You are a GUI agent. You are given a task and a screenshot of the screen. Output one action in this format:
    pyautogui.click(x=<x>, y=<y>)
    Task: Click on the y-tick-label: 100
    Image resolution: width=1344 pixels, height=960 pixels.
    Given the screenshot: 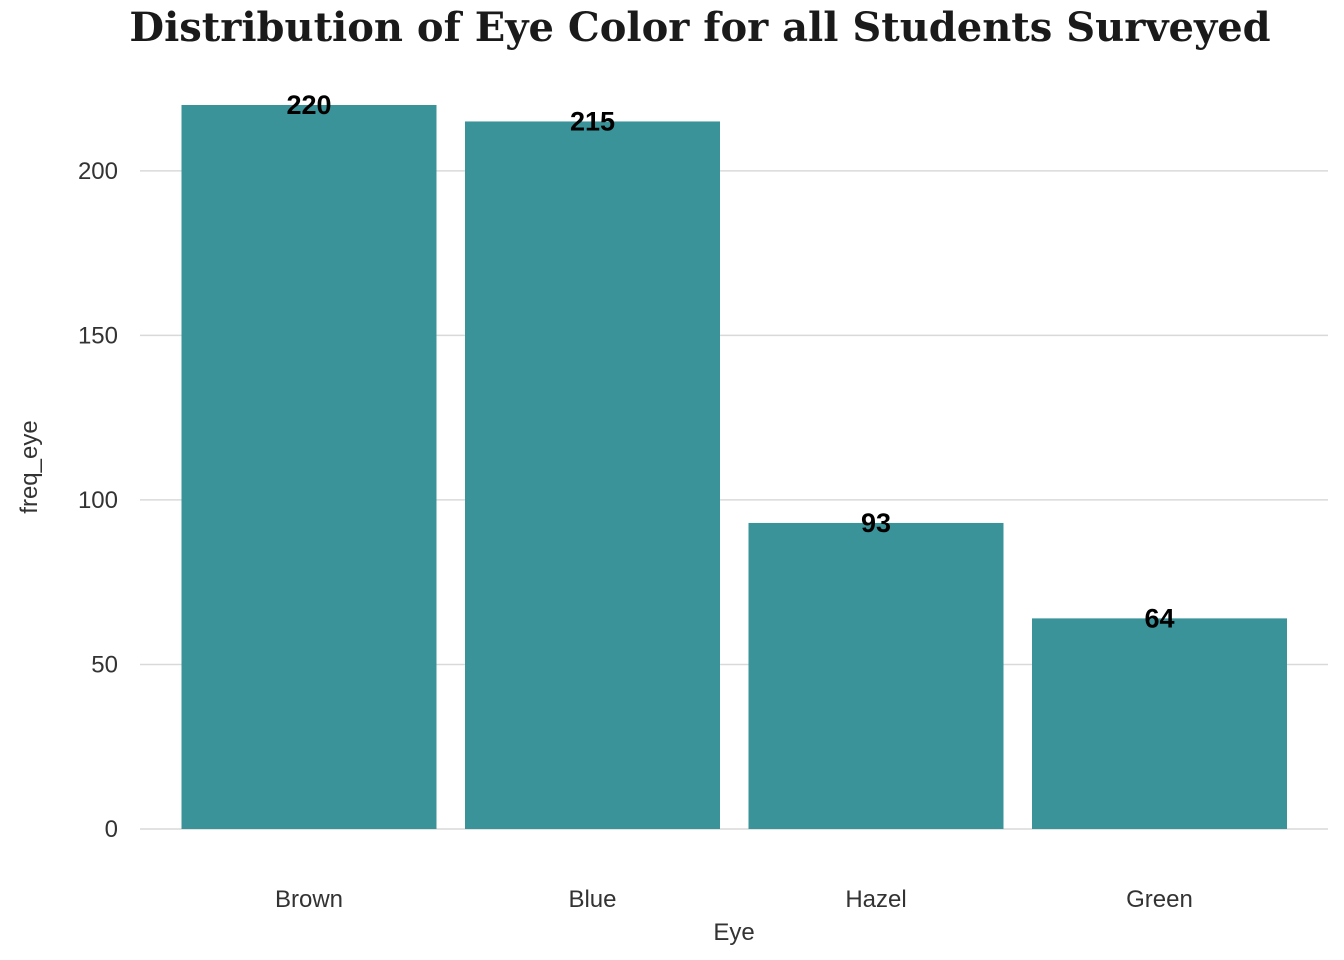 What is the action you would take?
    pyautogui.click(x=98, y=500)
    